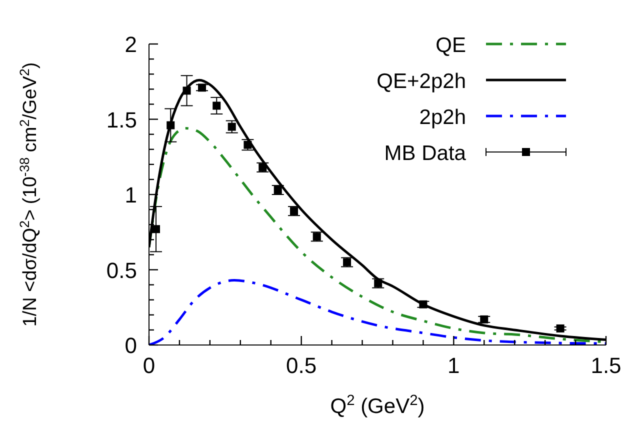  Describe the element at coordinates (442, 117) in the screenshot. I see `legend-label: 2p2h` at that location.